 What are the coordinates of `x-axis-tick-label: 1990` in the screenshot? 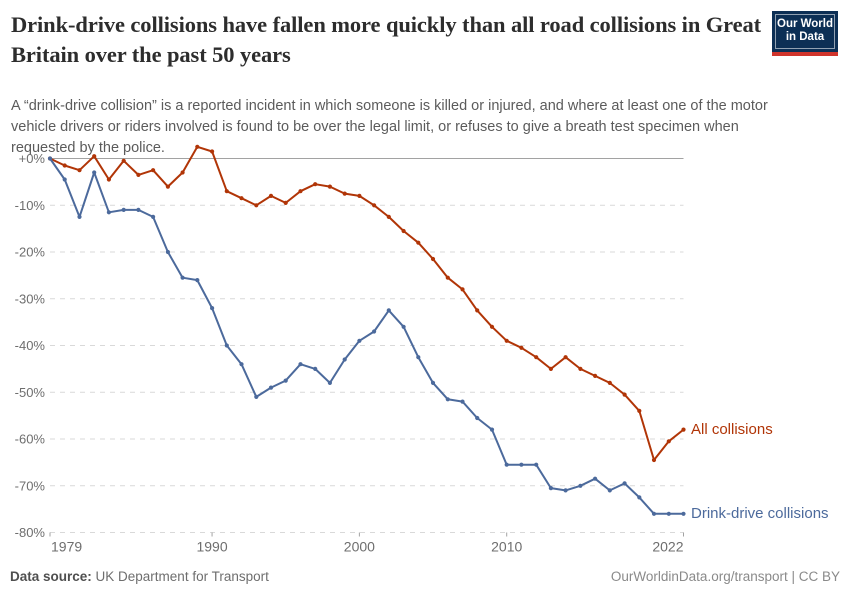 It's located at (211, 547).